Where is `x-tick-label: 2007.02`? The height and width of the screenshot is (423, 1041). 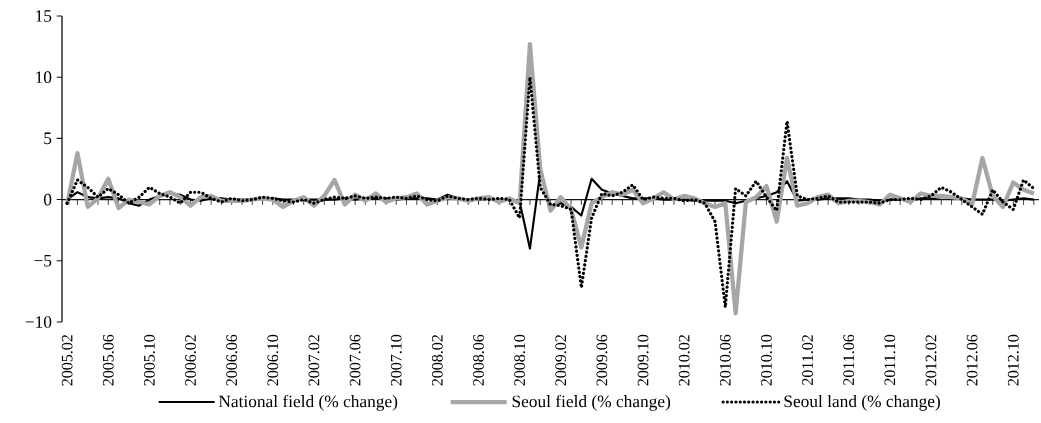 x-tick-label: 2007.02 is located at coordinates (314, 360).